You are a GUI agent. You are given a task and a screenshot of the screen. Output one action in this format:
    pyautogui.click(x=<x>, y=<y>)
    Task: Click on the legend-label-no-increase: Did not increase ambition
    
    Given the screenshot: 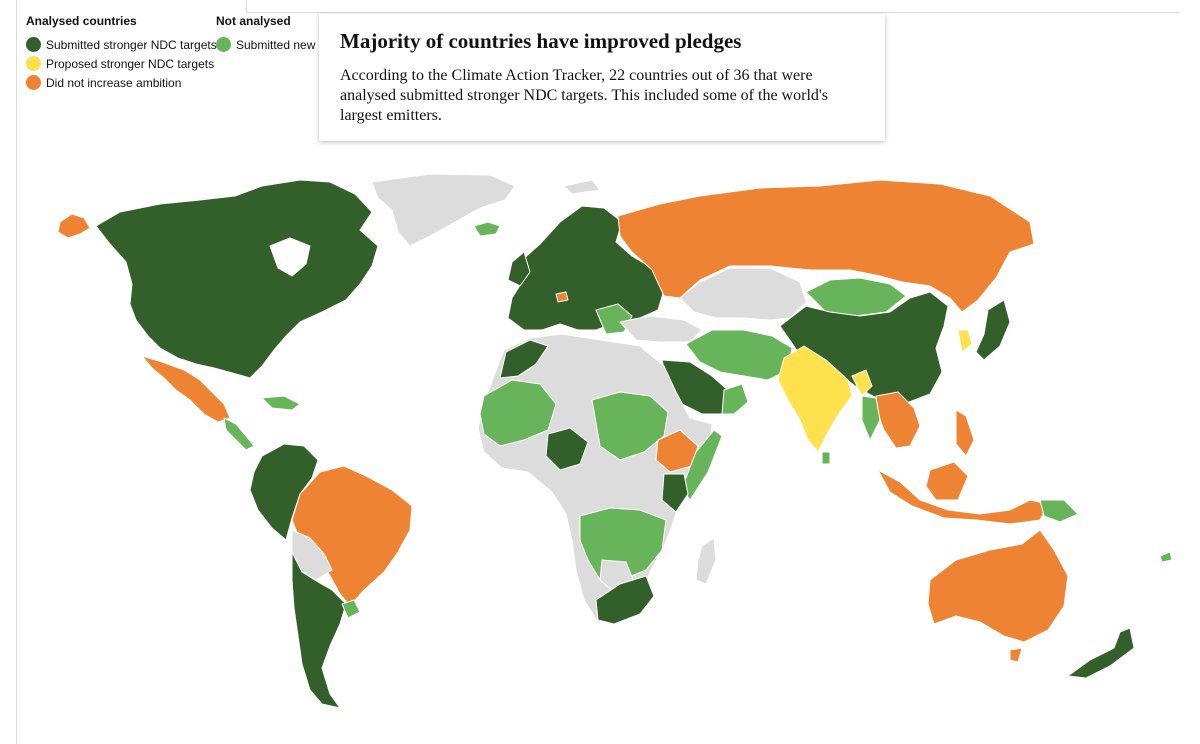 What is the action you would take?
    pyautogui.click(x=114, y=82)
    